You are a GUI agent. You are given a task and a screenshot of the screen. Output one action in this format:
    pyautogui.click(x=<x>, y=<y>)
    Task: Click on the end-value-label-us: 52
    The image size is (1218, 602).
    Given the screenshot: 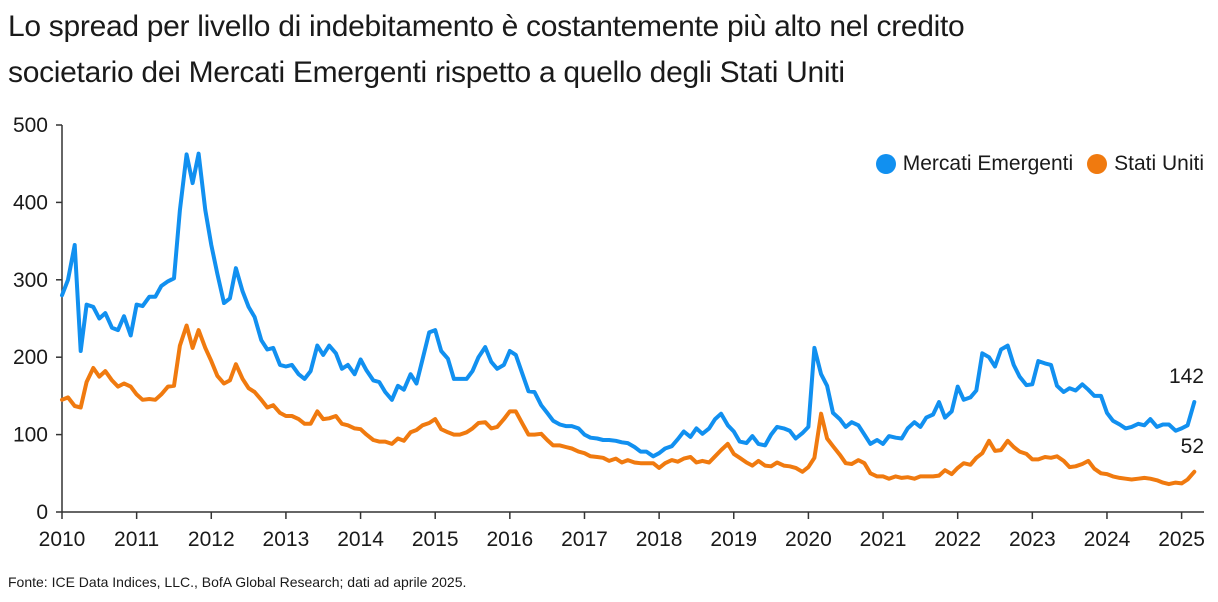 What is the action you would take?
    pyautogui.click(x=1192, y=446)
    